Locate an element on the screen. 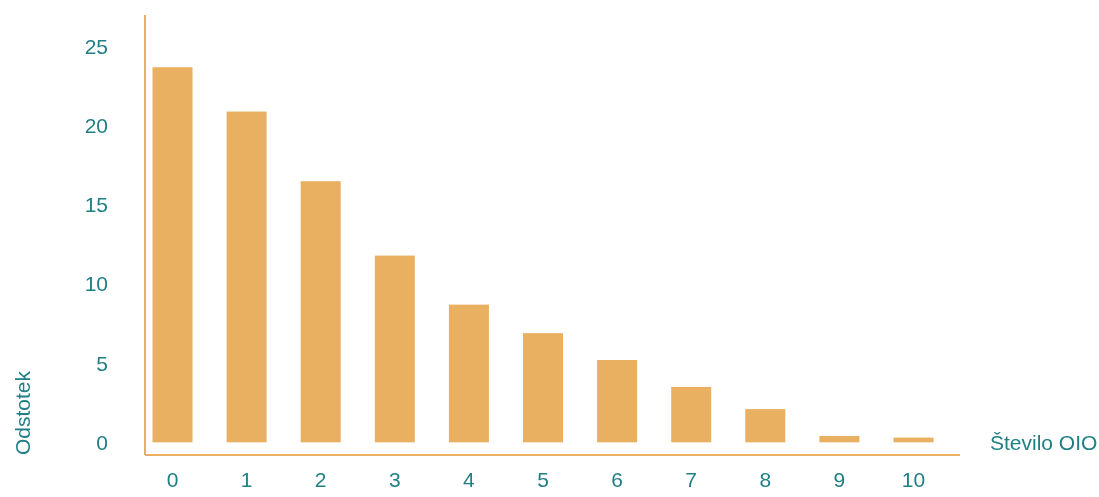  x-tick-label: 4 is located at coordinates (469, 479).